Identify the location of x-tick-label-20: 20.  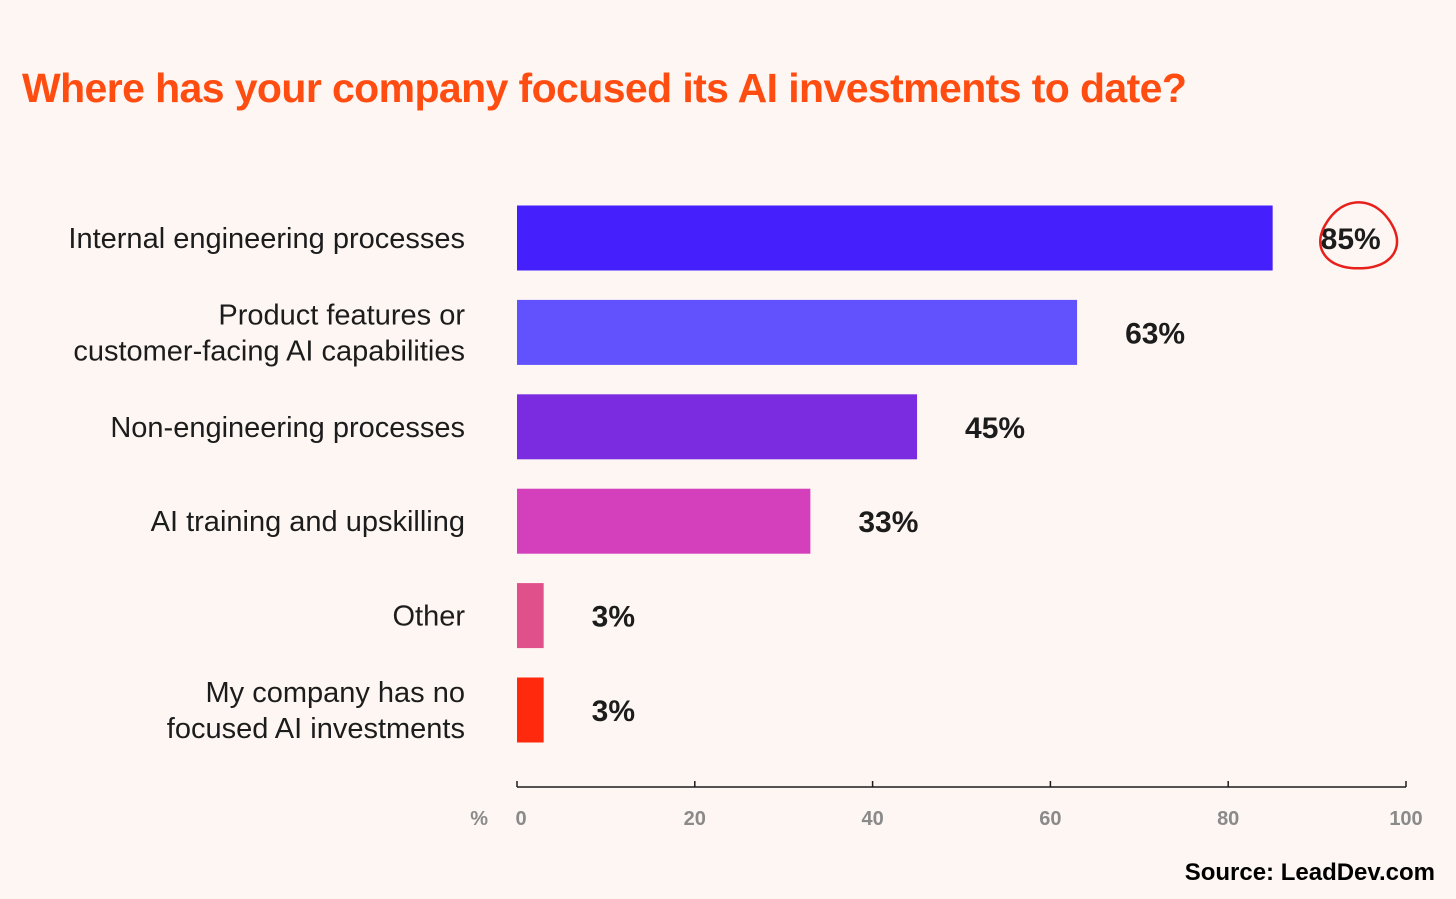
(695, 819).